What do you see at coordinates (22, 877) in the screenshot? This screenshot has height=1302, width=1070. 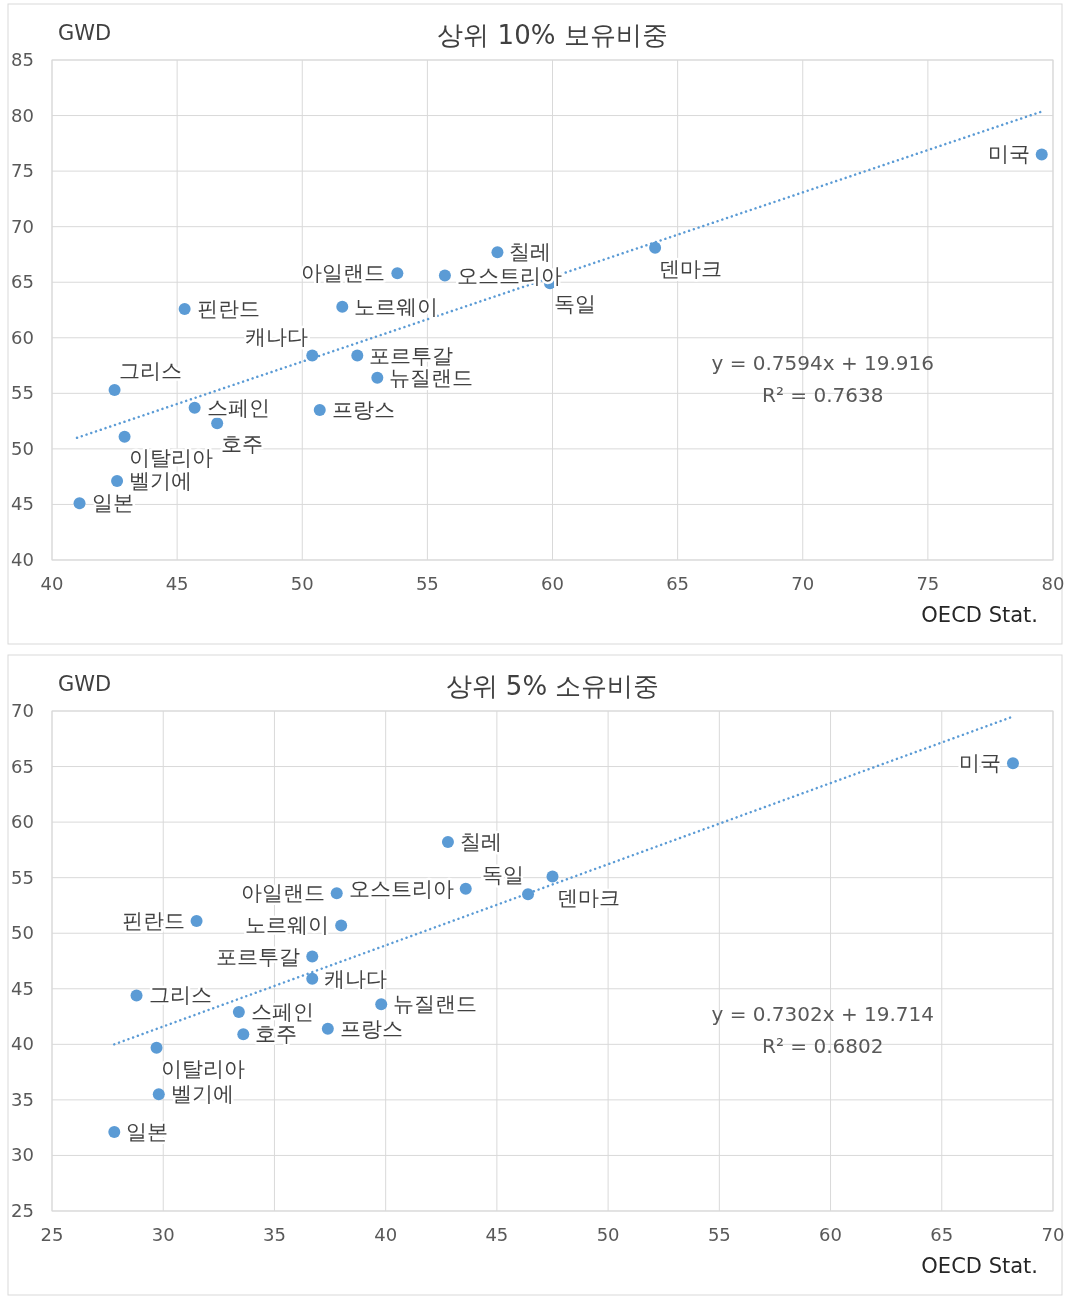 I see `y-tick-label: 55` at bounding box center [22, 877].